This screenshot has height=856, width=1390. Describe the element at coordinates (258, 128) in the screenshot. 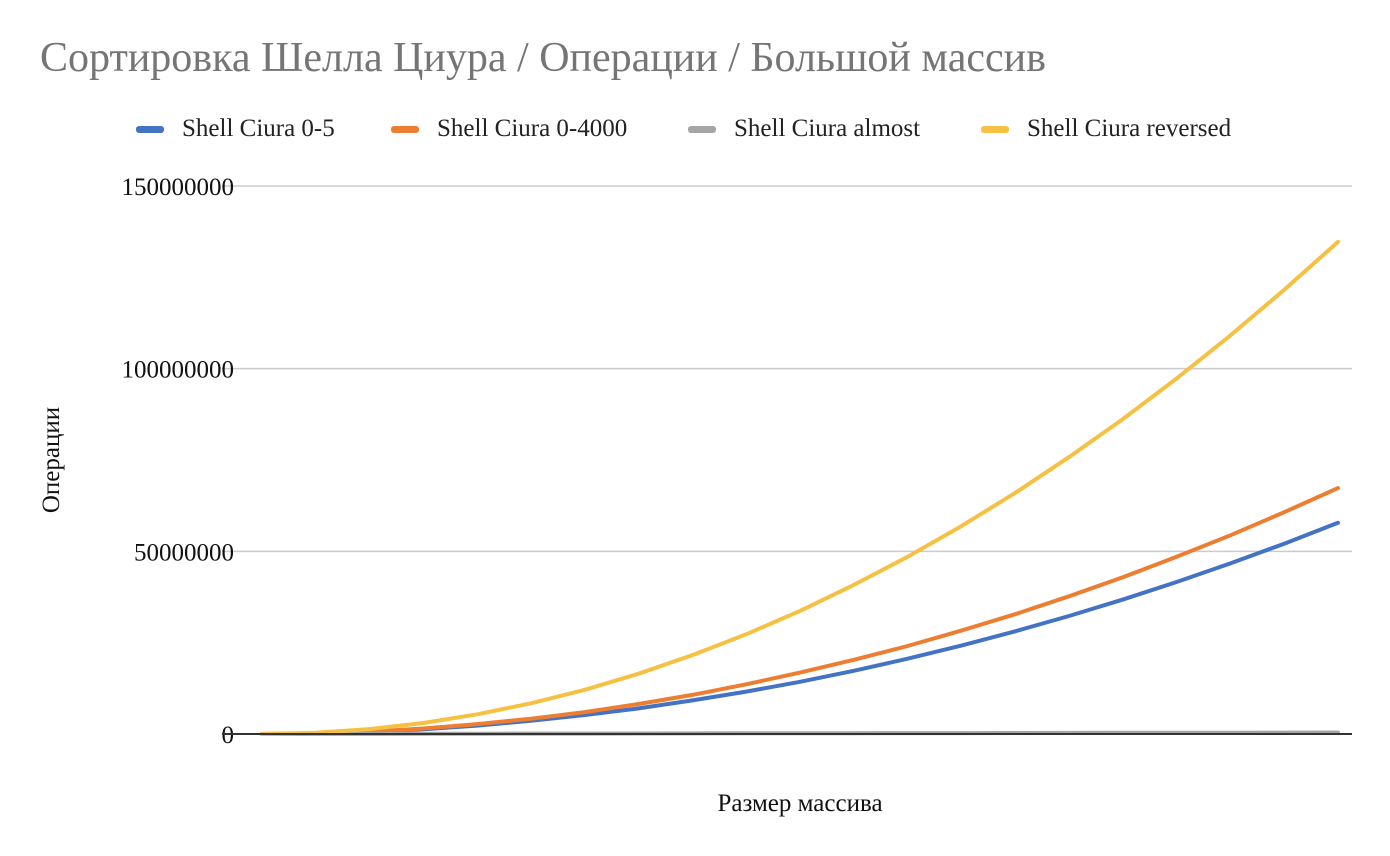

I see `legend-label-series-1: Shell Ciura 0-5` at that location.